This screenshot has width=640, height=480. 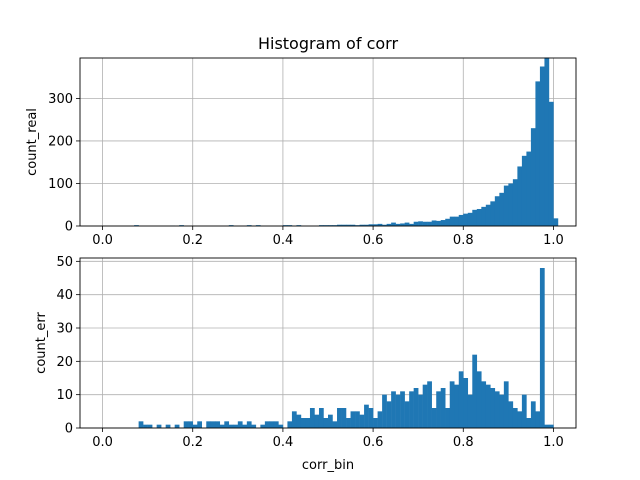 What do you see at coordinates (64, 395) in the screenshot?
I see `y-tick-label: 10` at bounding box center [64, 395].